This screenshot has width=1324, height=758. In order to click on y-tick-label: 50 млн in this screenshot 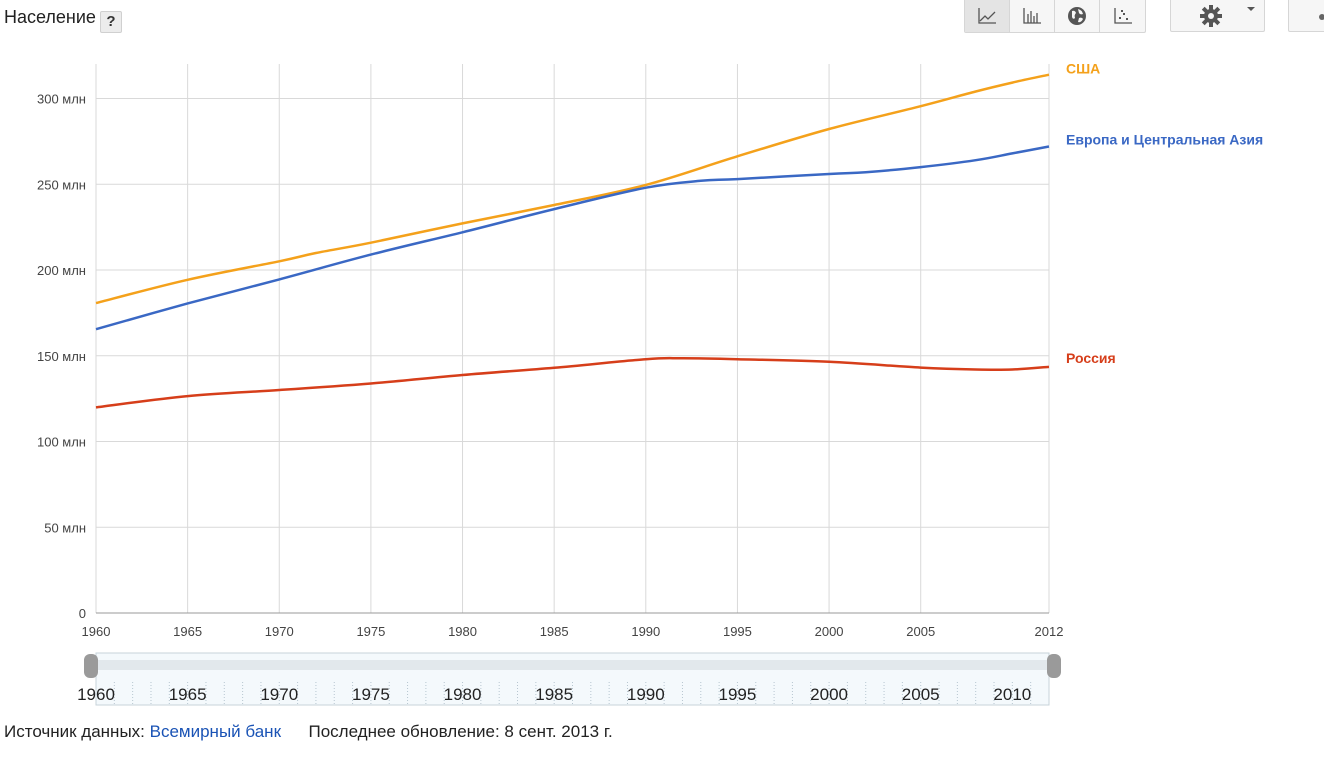, I will do `click(65, 527)`.